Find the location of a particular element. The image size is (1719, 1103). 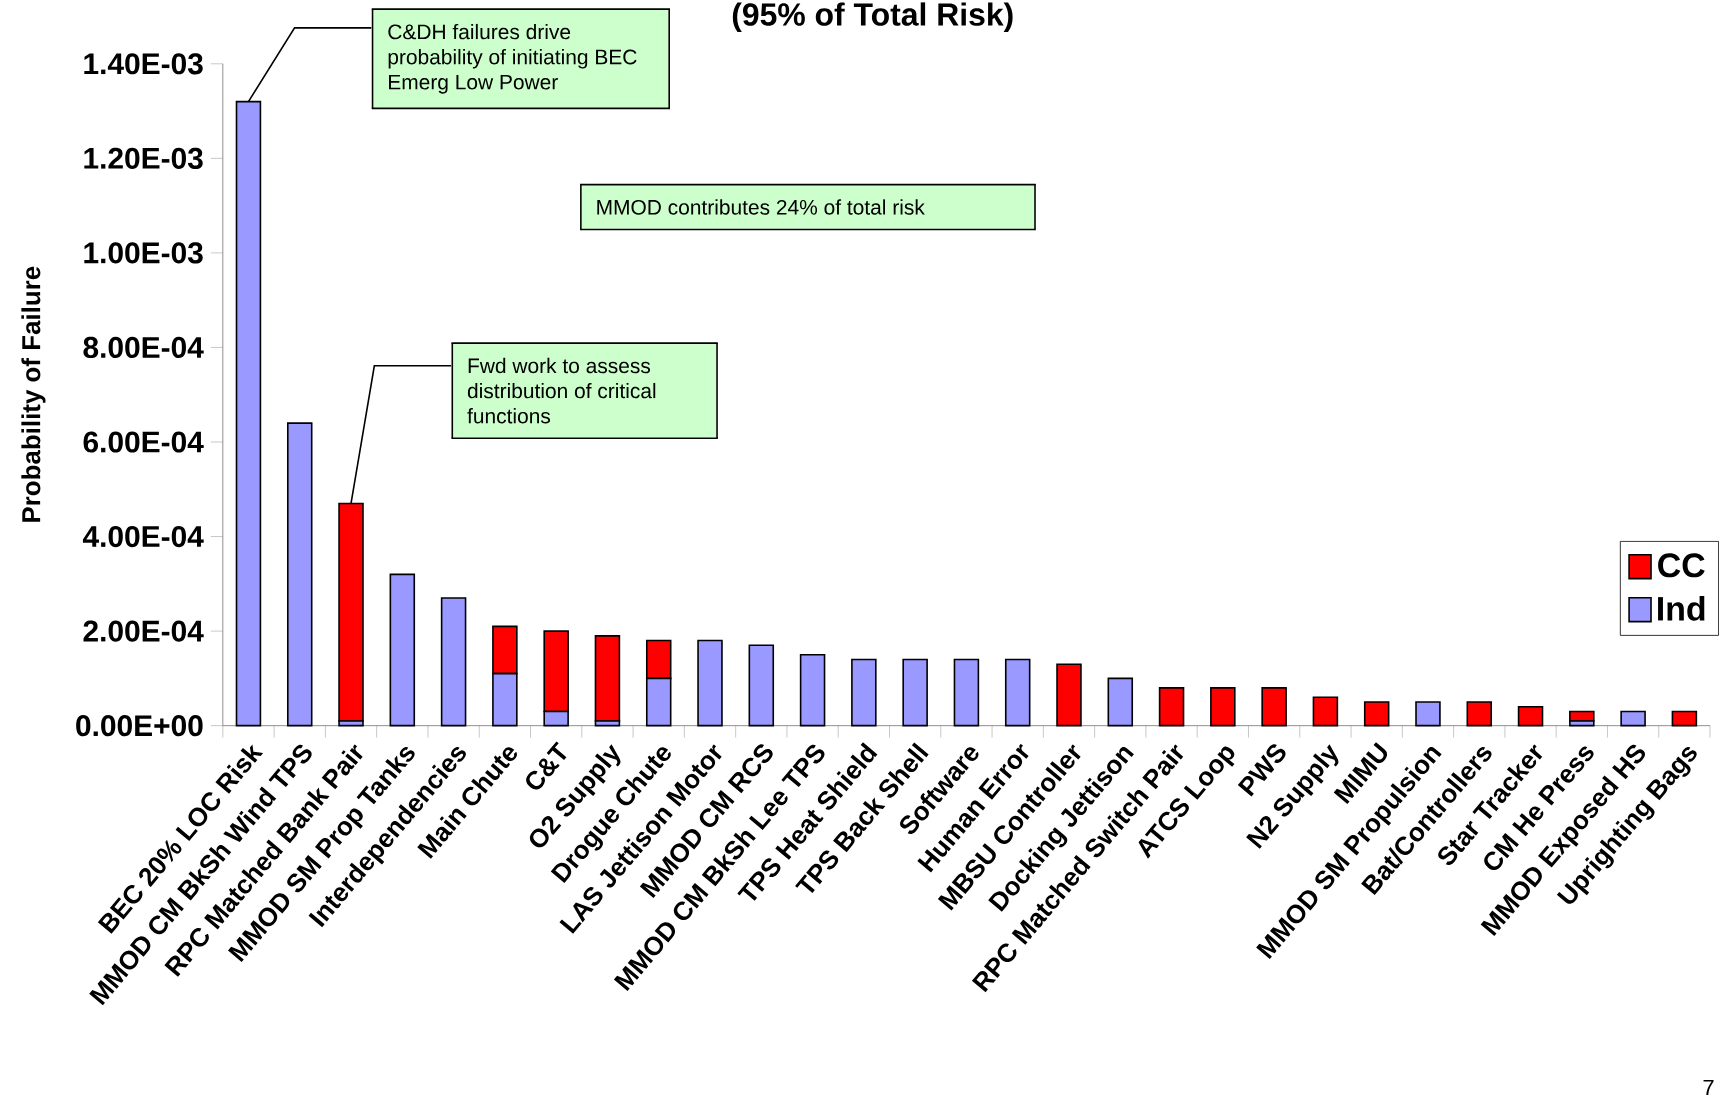

legend-label: Ind is located at coordinates (1681, 608).